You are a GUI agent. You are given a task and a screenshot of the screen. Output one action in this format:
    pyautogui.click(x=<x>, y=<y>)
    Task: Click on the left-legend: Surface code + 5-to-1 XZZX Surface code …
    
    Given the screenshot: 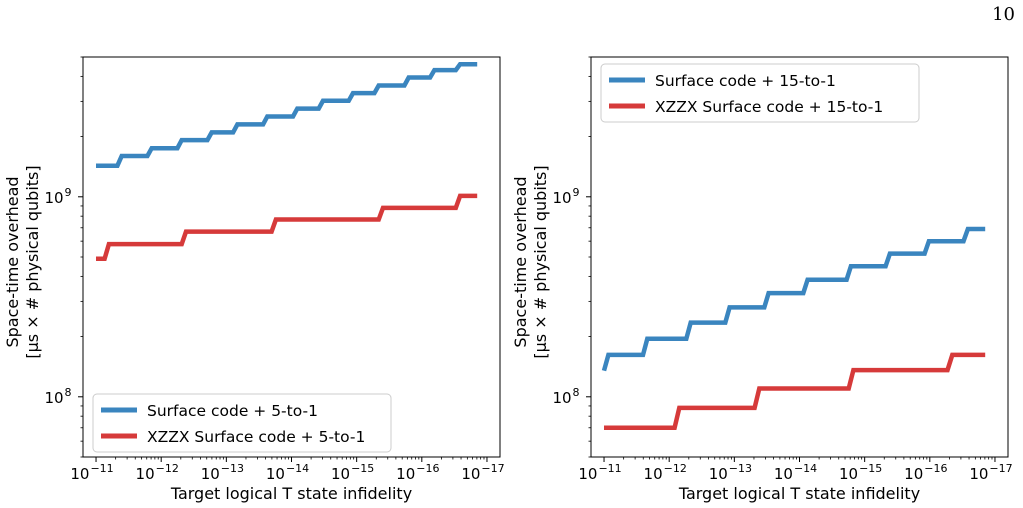 What is the action you would take?
    pyautogui.click(x=242, y=423)
    